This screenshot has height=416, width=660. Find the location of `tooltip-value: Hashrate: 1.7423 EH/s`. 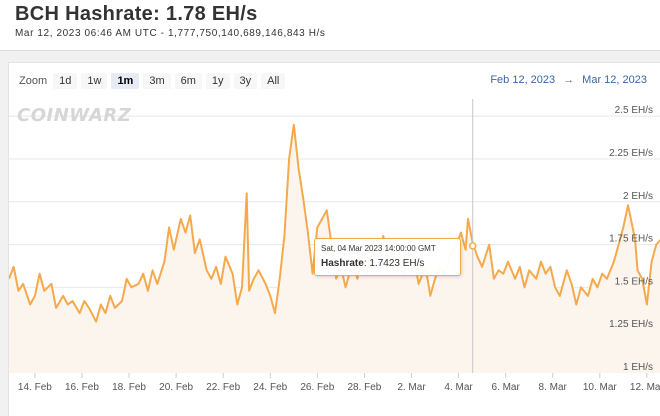

tooltip-value: Hashrate: 1.7423 EH/s is located at coordinates (372, 263).